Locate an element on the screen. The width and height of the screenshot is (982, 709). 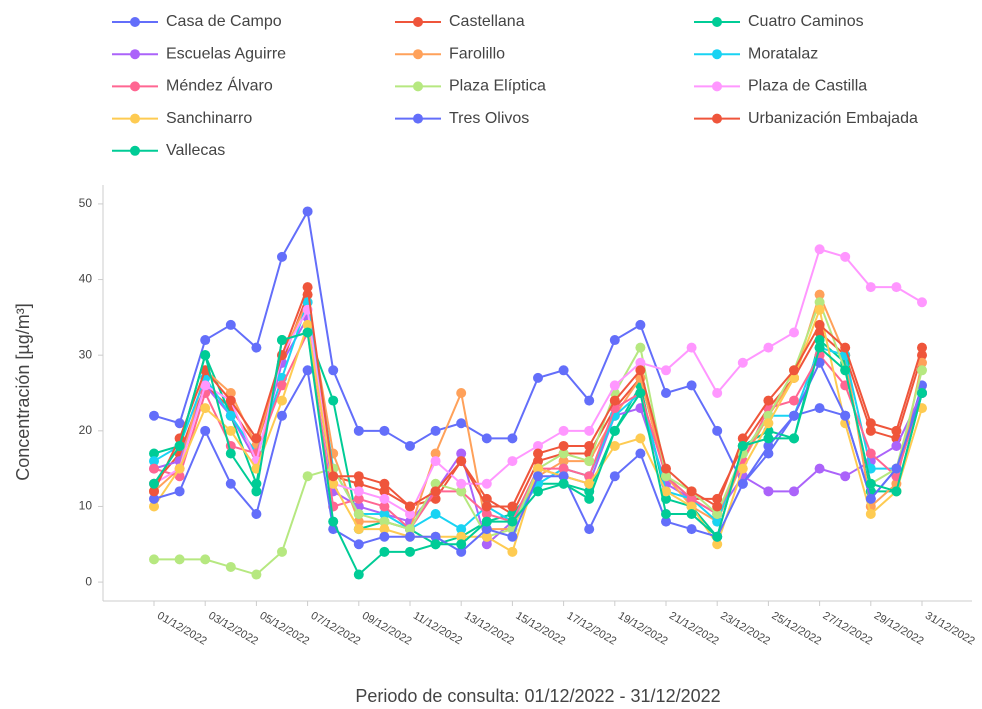
x-tick-label: 03/12/2022 is located at coordinates (233, 629).